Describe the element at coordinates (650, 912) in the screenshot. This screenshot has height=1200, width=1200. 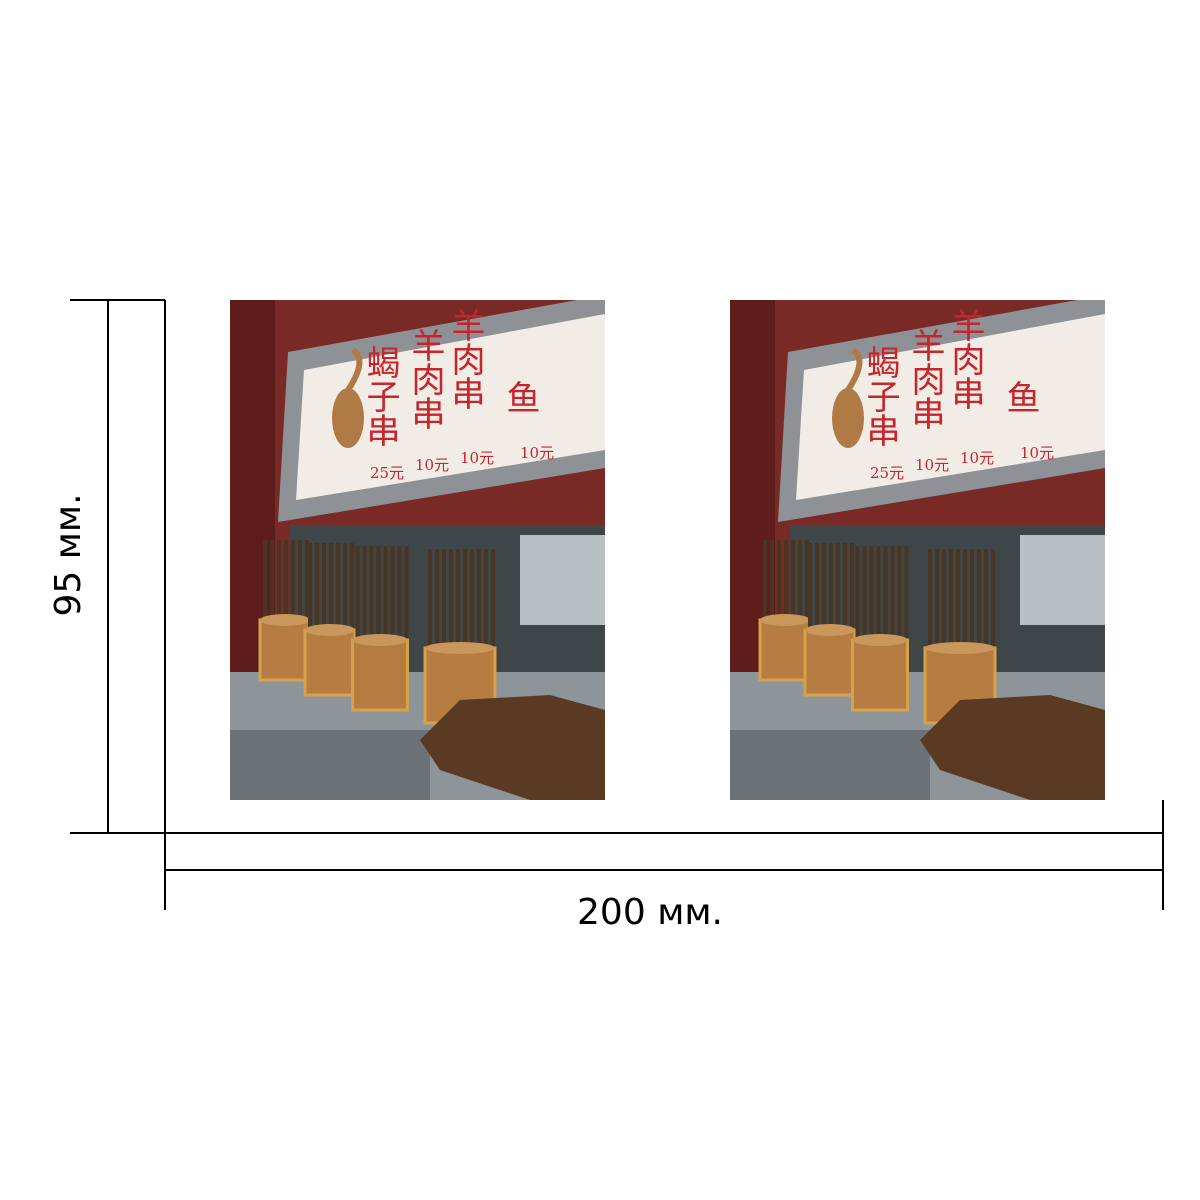
I see `width-label: 200 мм.` at that location.